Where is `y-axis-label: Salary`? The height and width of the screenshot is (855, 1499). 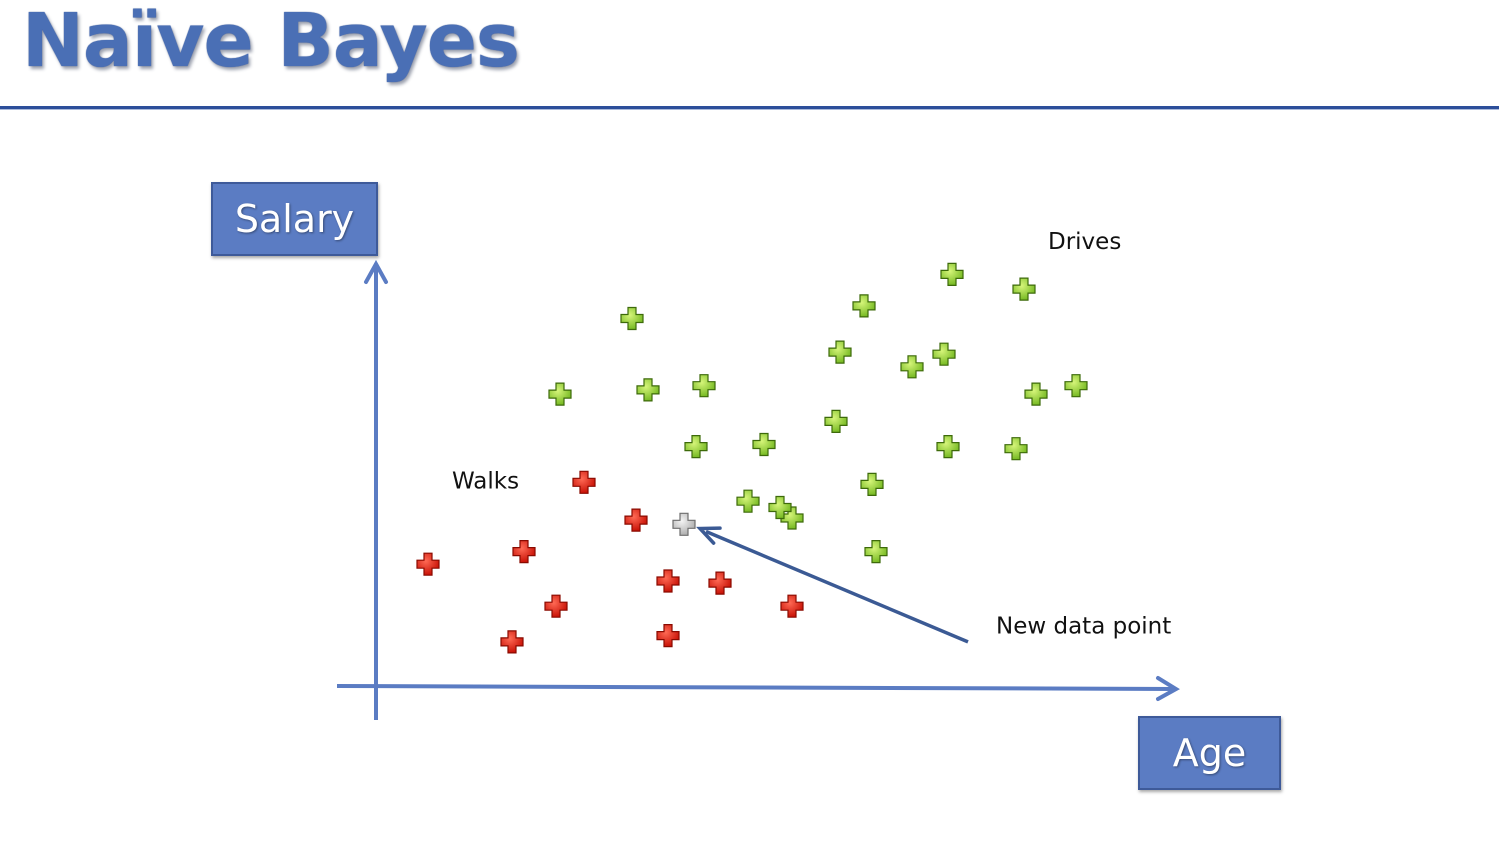
y-axis-label: Salary is located at coordinates (294, 219).